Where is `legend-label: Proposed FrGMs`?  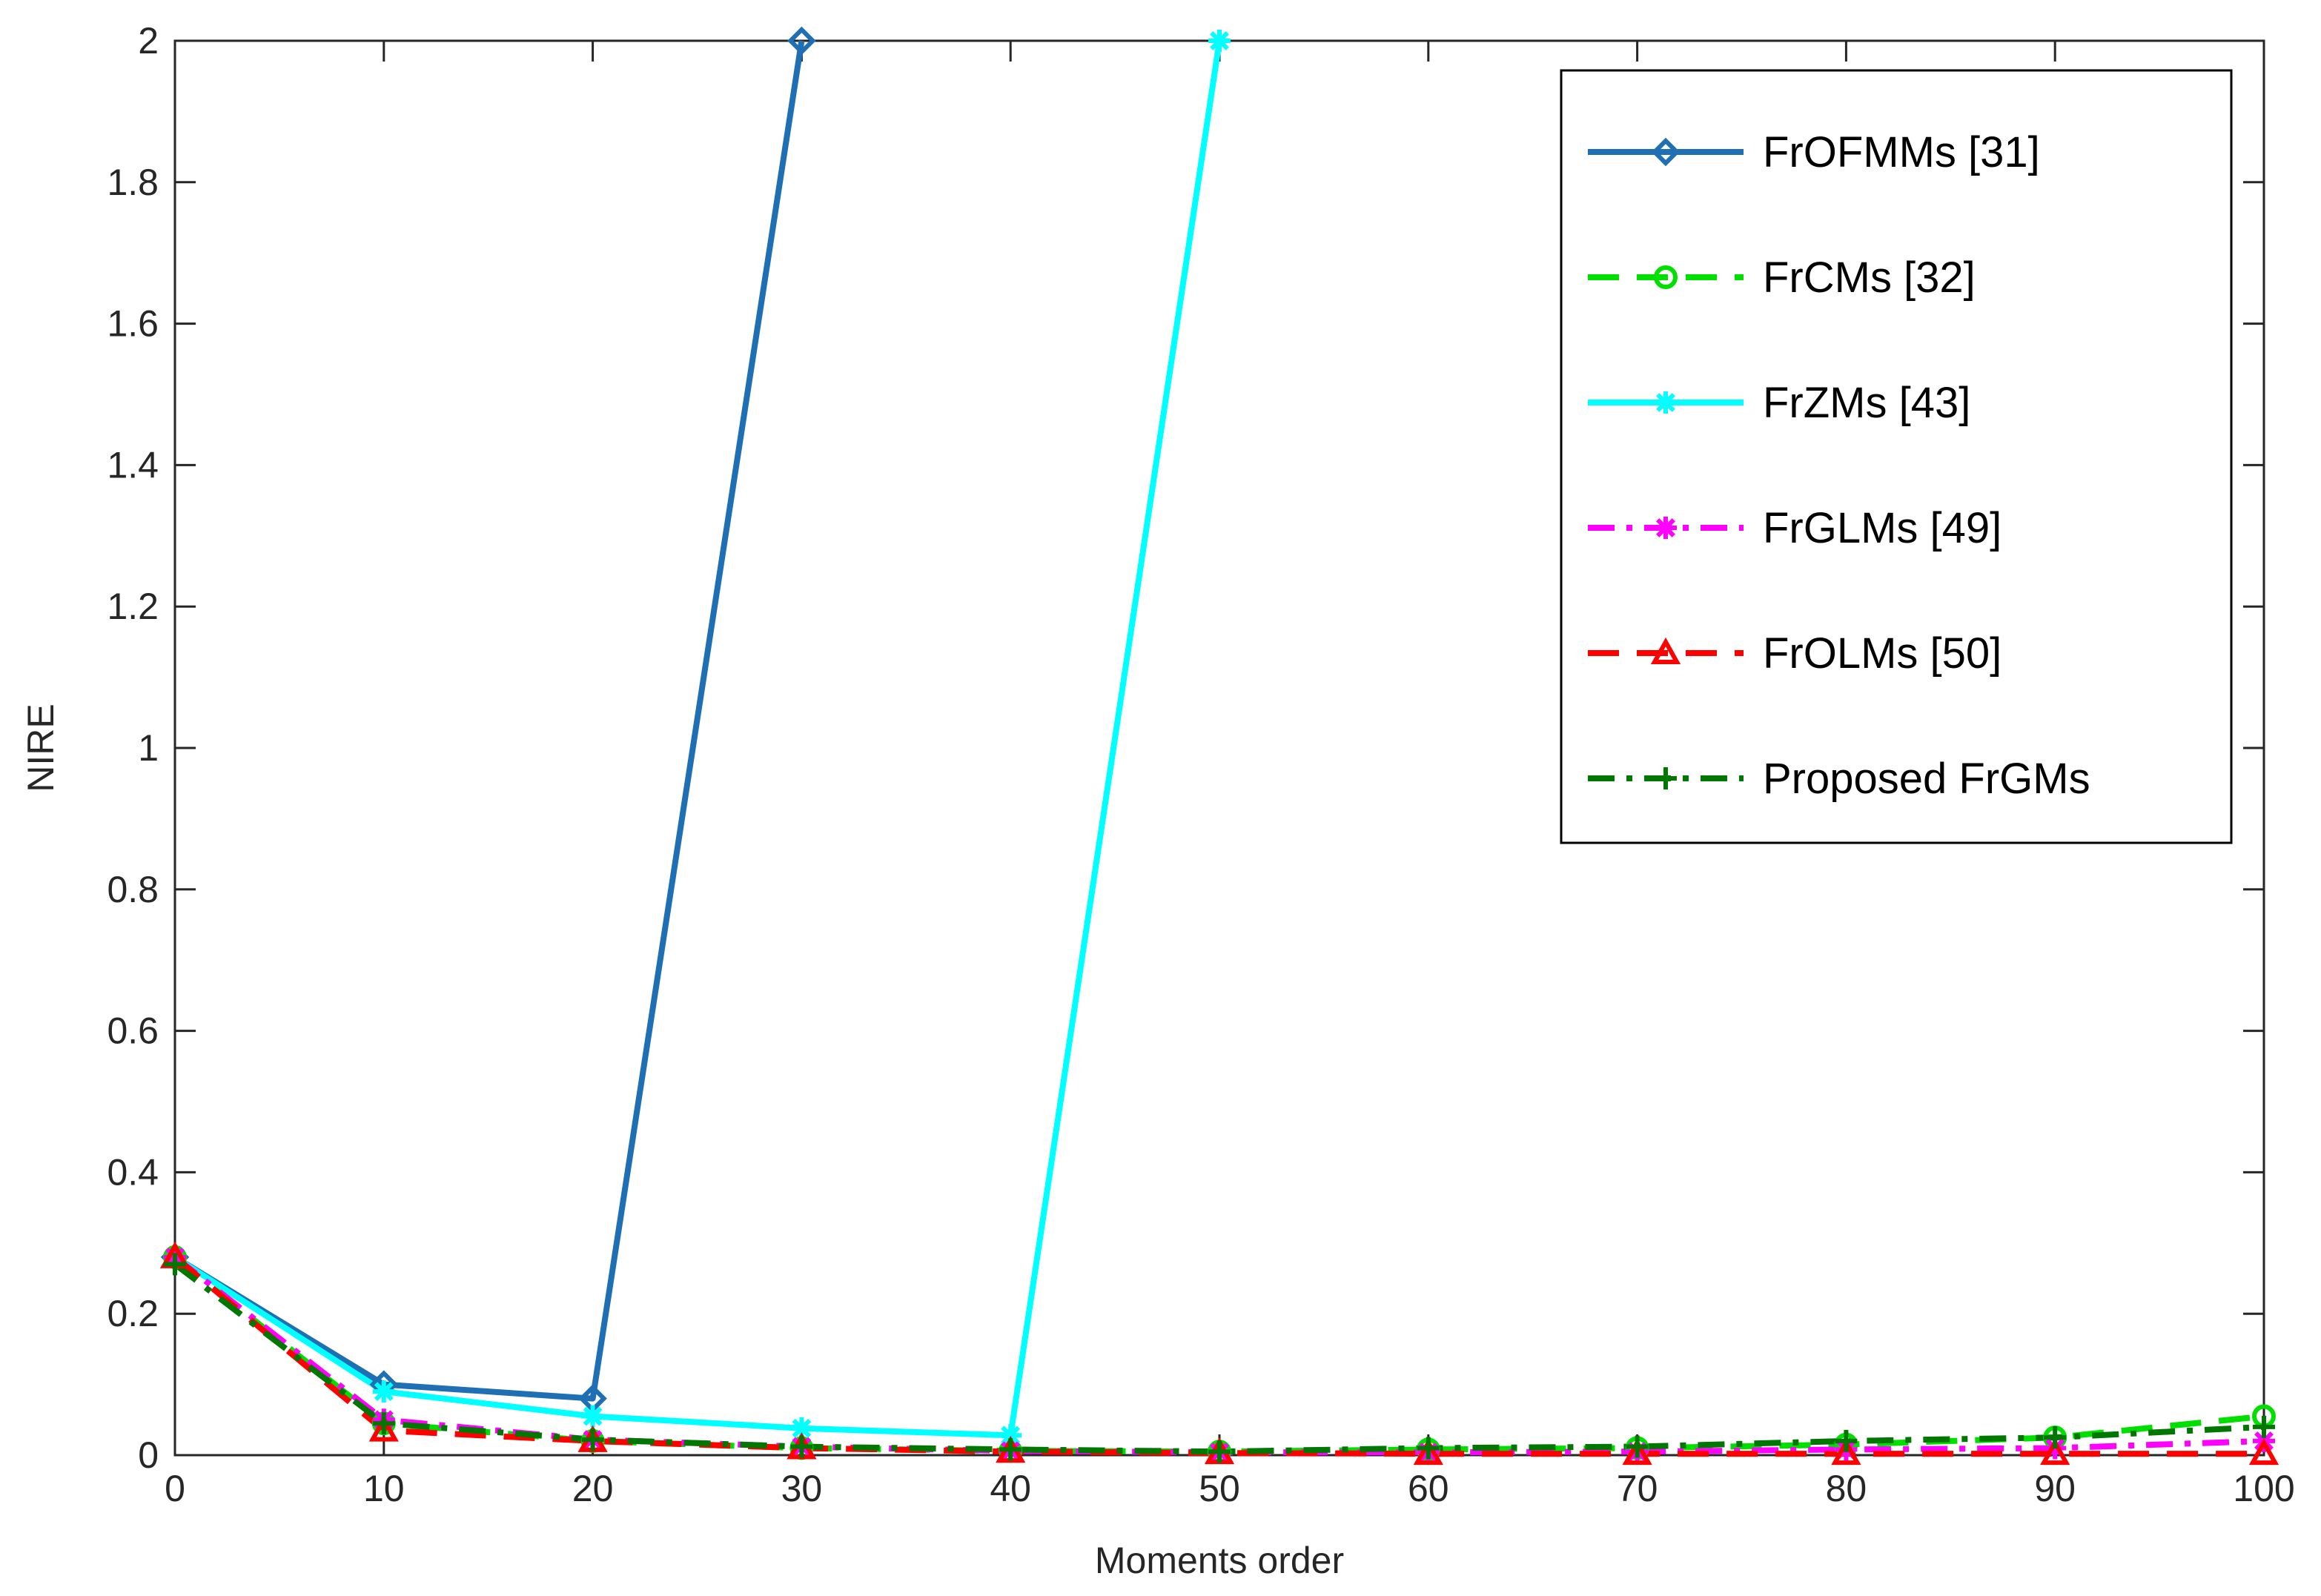 legend-label: Proposed FrGMs is located at coordinates (1927, 779).